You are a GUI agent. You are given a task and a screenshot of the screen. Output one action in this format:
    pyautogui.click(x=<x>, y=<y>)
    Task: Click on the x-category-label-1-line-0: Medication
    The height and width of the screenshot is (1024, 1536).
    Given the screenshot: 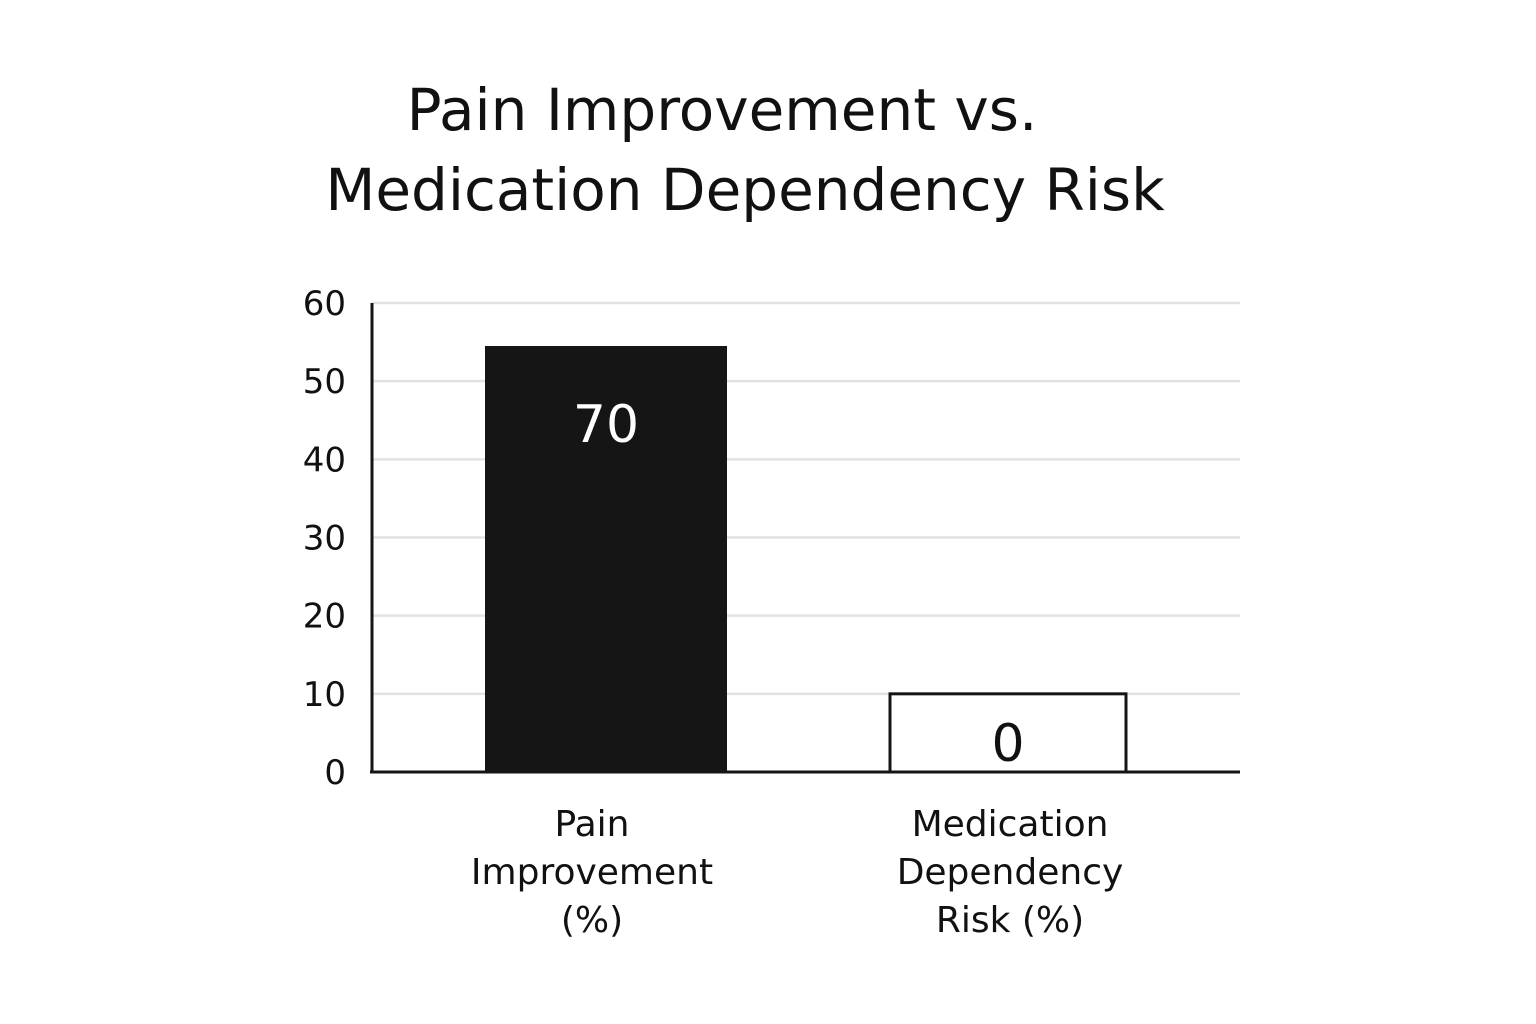 What is the action you would take?
    pyautogui.click(x=1010, y=824)
    